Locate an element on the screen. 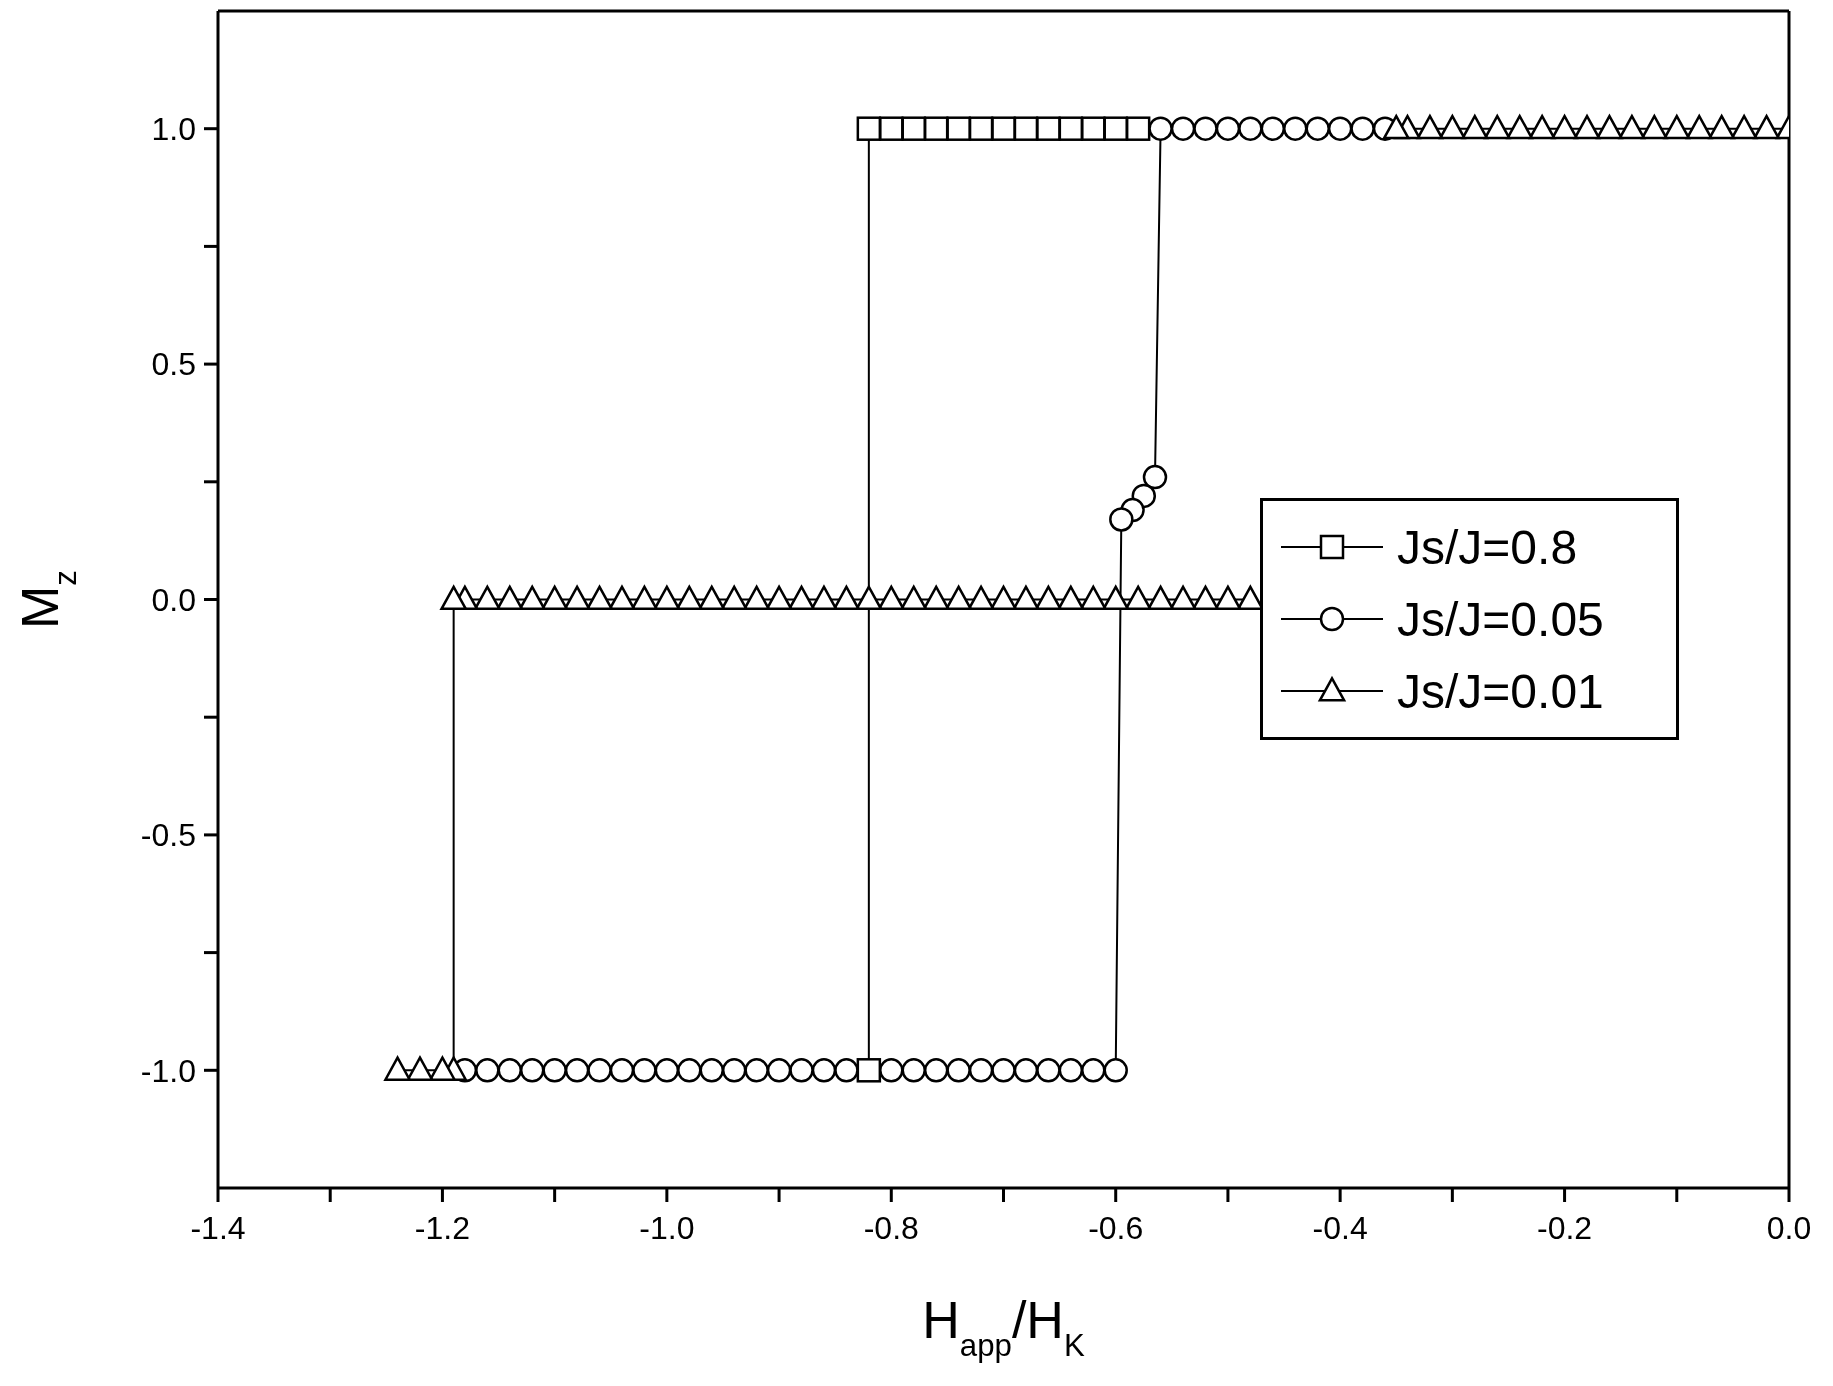 The height and width of the screenshot is (1386, 1833). y-tick-label: 1.0 is located at coordinates (173, 129).